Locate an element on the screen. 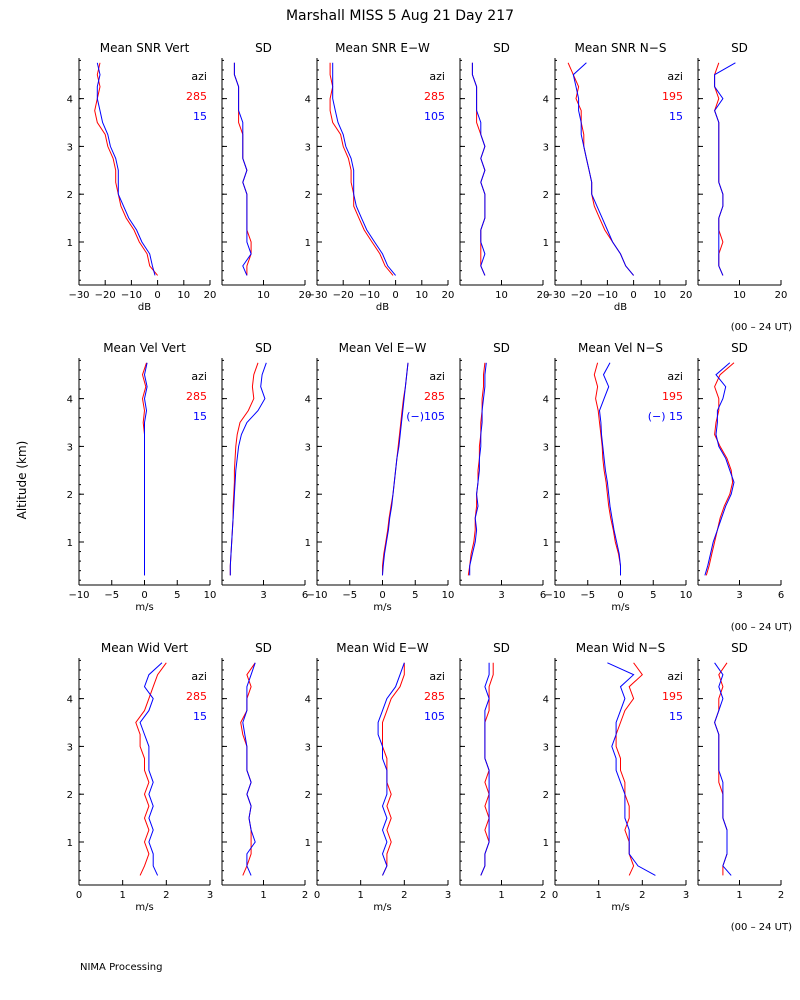 This screenshot has height=1000, width=800. legend-blue-5: (−)105 is located at coordinates (425, 416).